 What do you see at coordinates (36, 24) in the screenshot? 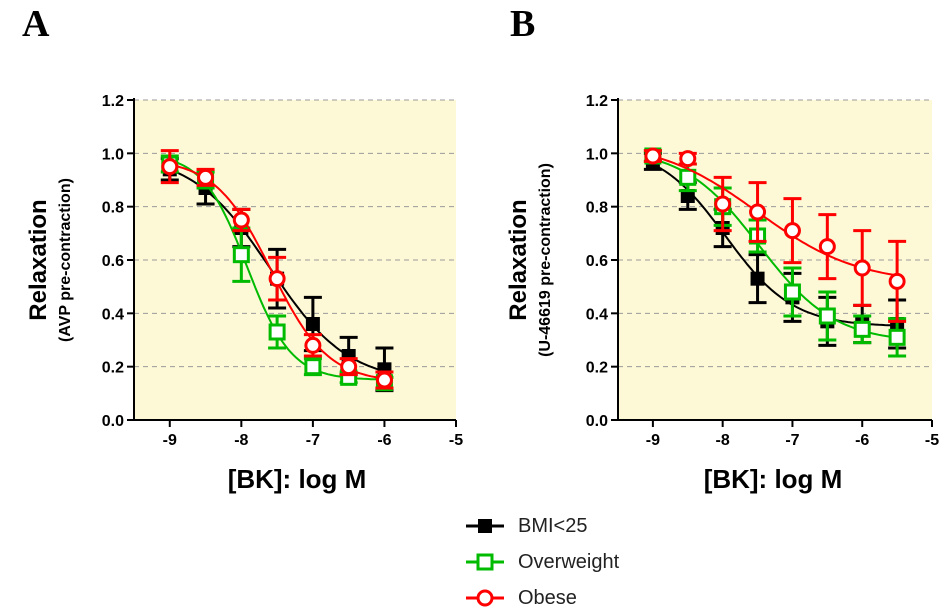
I see `panel-a-letter: A` at bounding box center [36, 24].